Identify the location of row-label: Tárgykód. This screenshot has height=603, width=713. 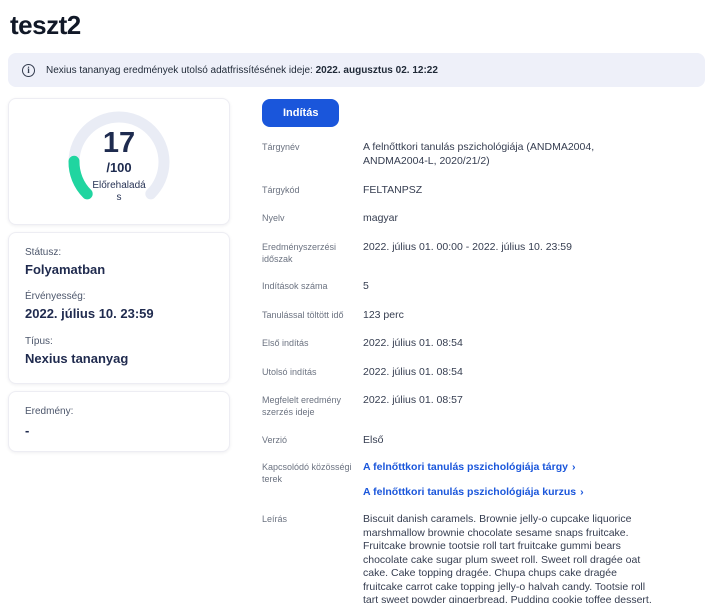
(281, 189).